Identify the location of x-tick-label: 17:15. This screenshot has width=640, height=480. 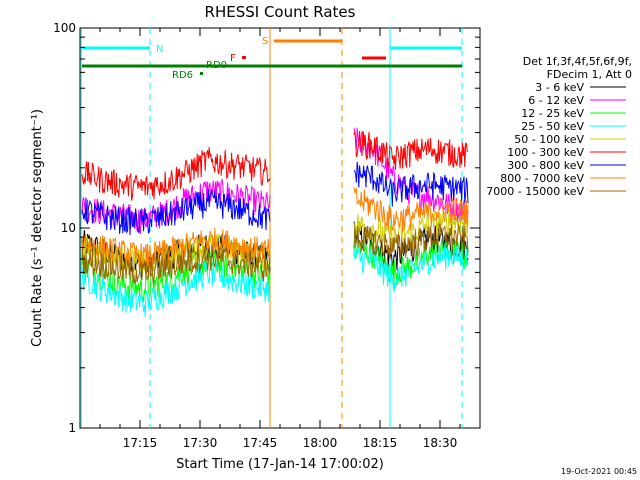
(140, 443).